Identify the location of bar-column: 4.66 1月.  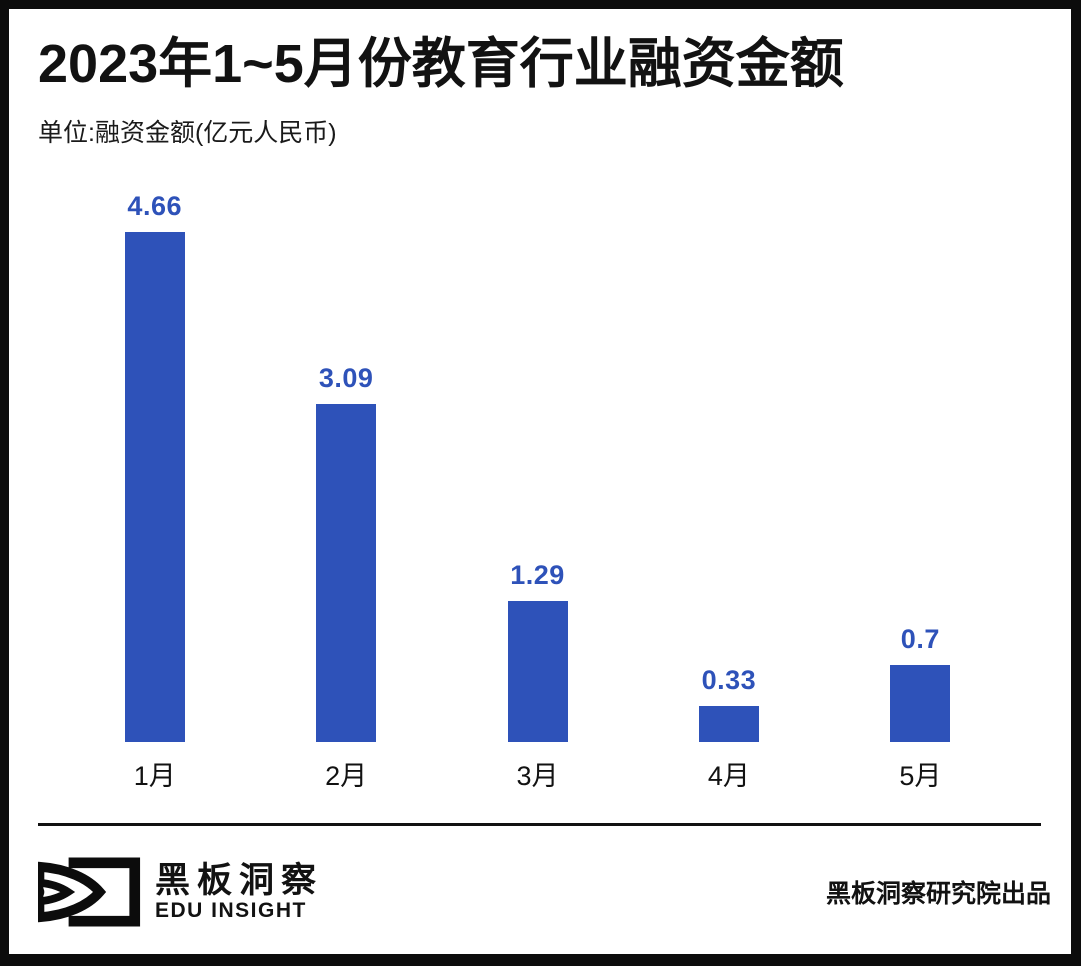
(154, 490).